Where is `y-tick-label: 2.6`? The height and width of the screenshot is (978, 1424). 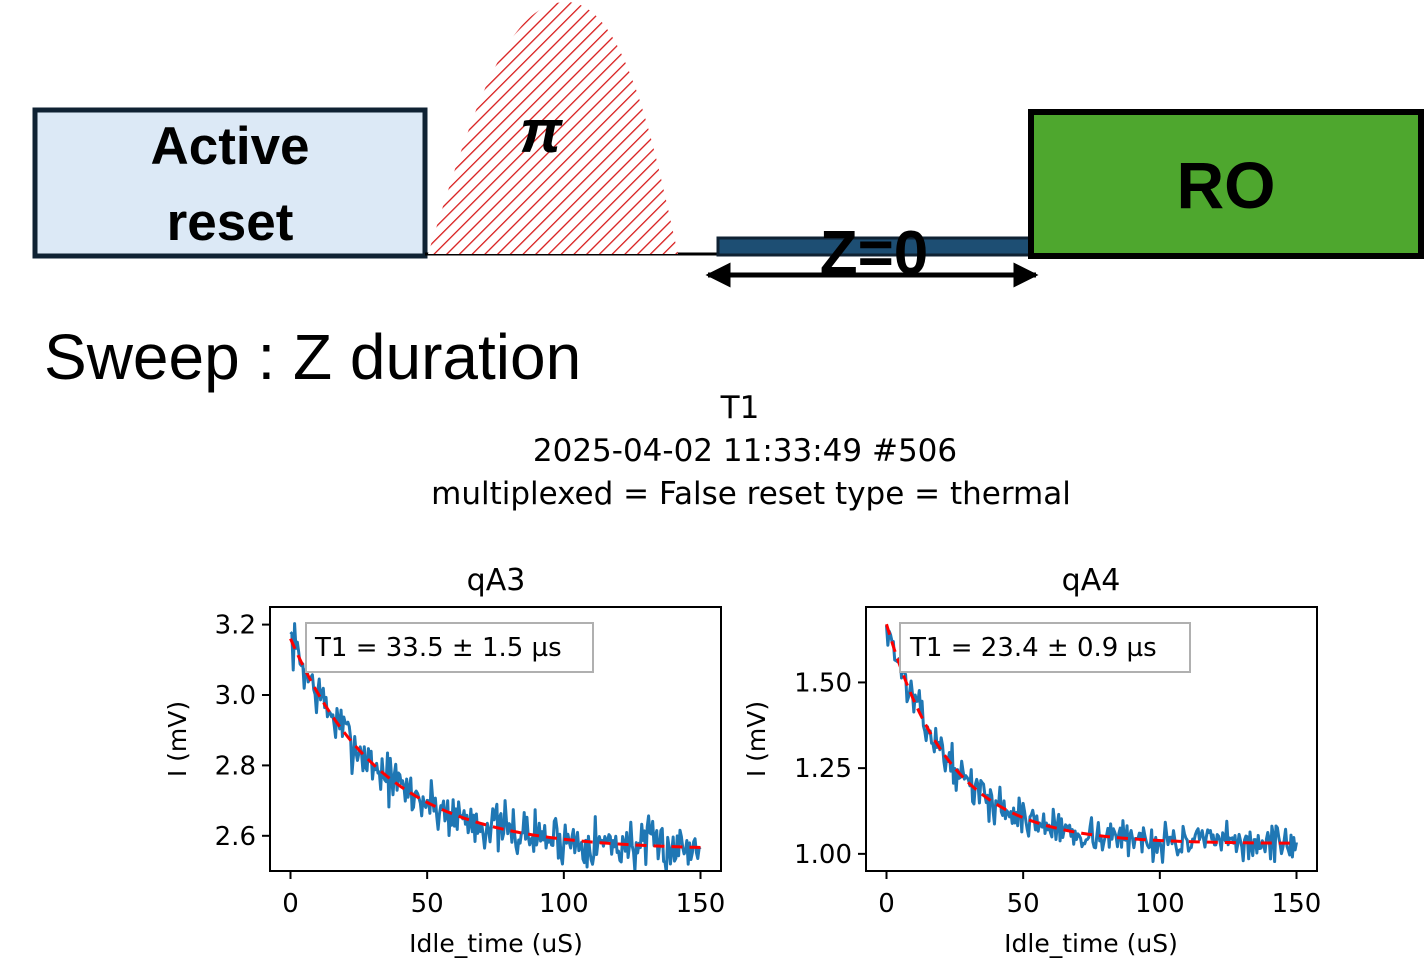
y-tick-label: 2.6 is located at coordinates (235, 837).